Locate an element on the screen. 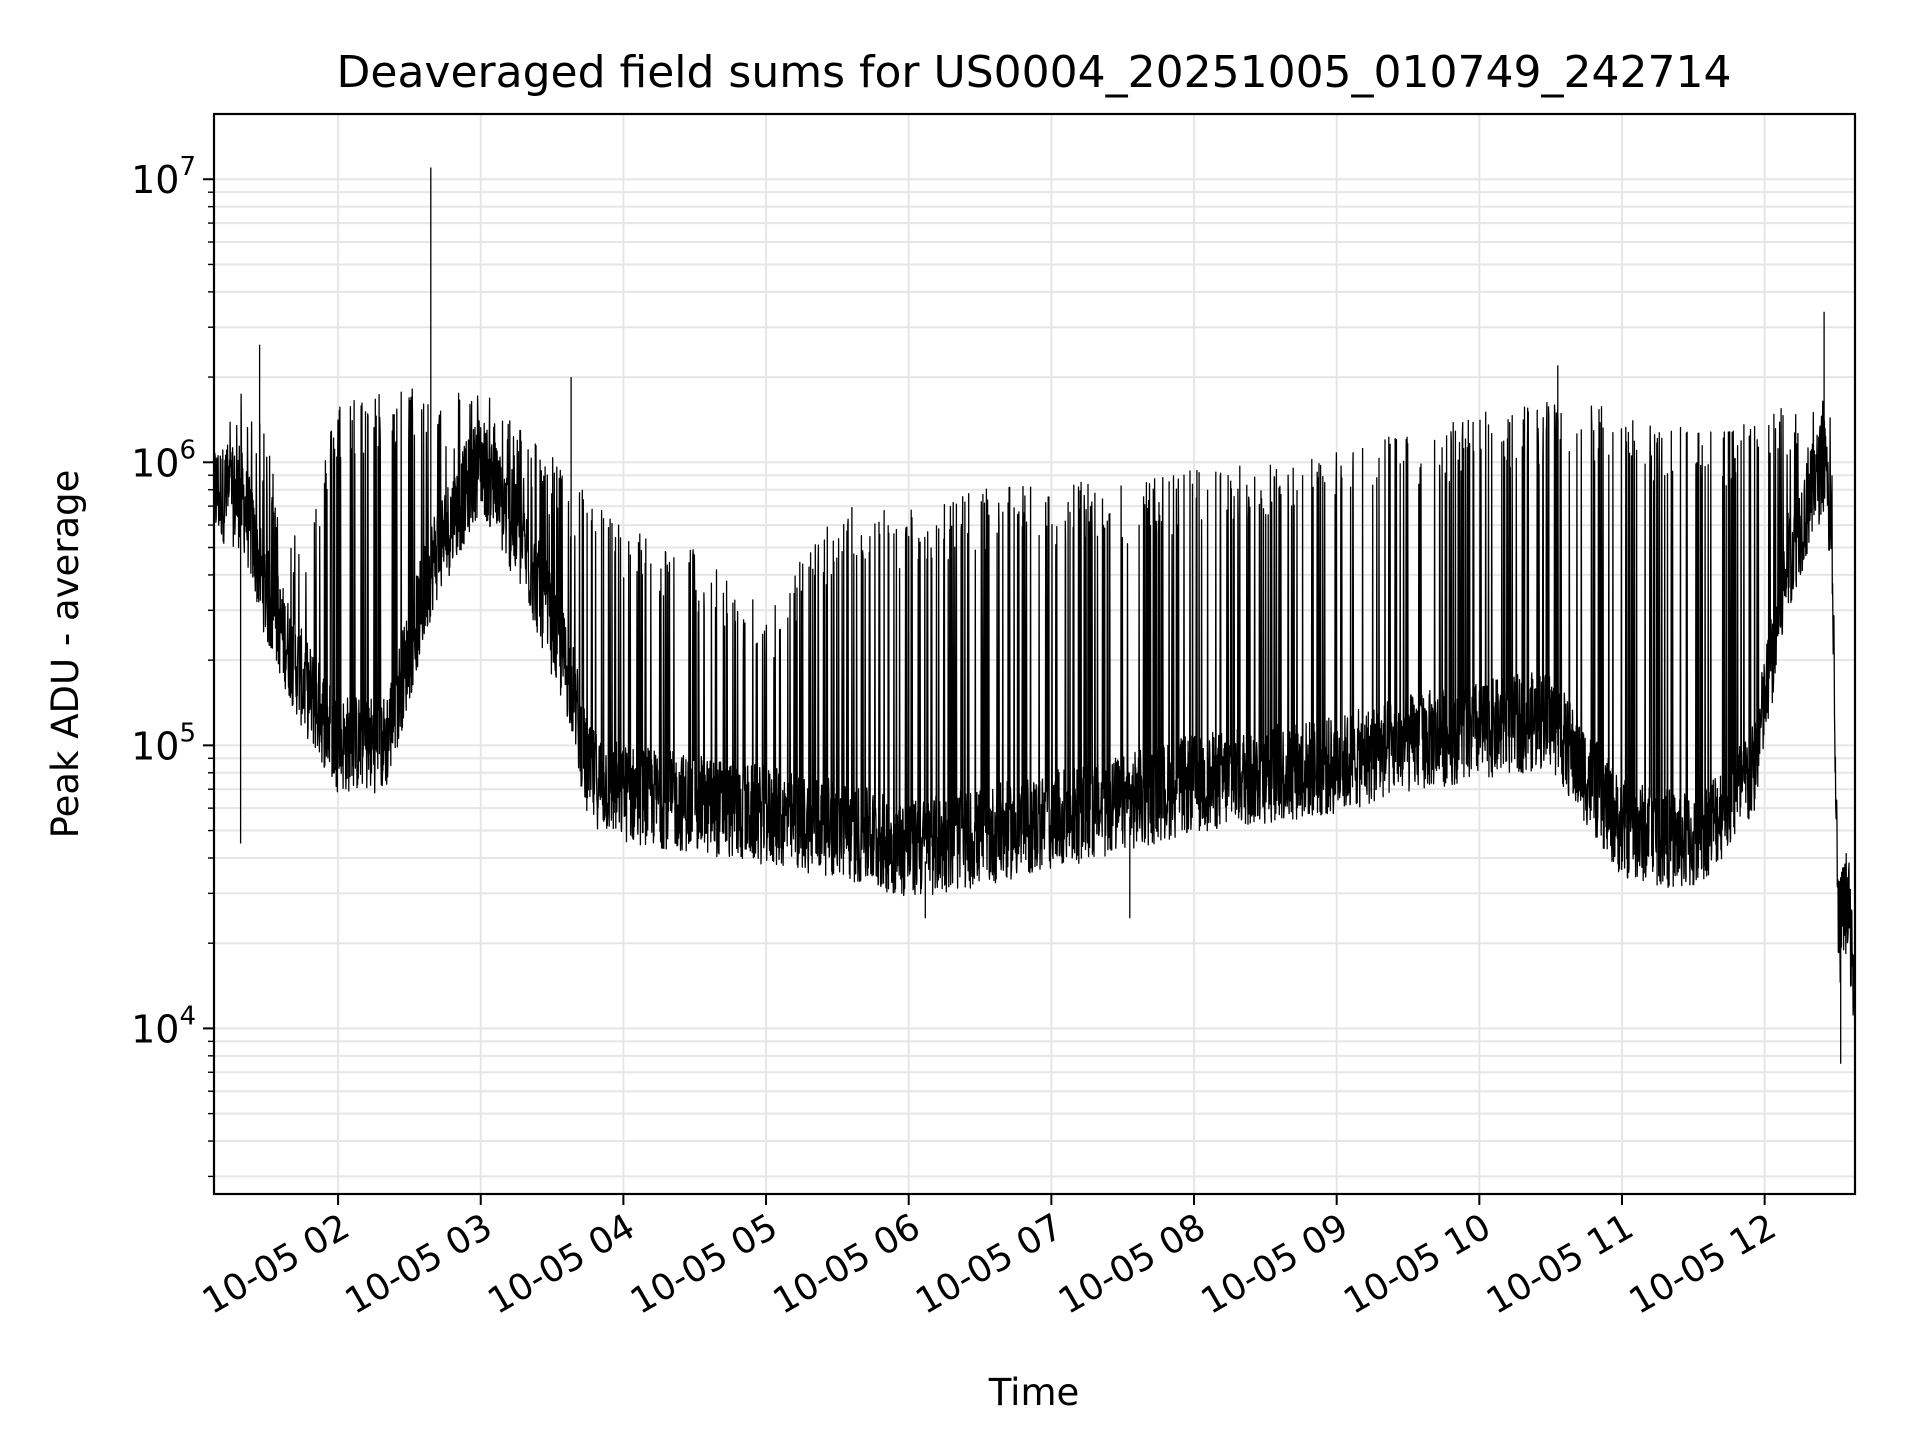 The image size is (1920, 1440). y-tick-label: 10⁷ is located at coordinates (163, 177).